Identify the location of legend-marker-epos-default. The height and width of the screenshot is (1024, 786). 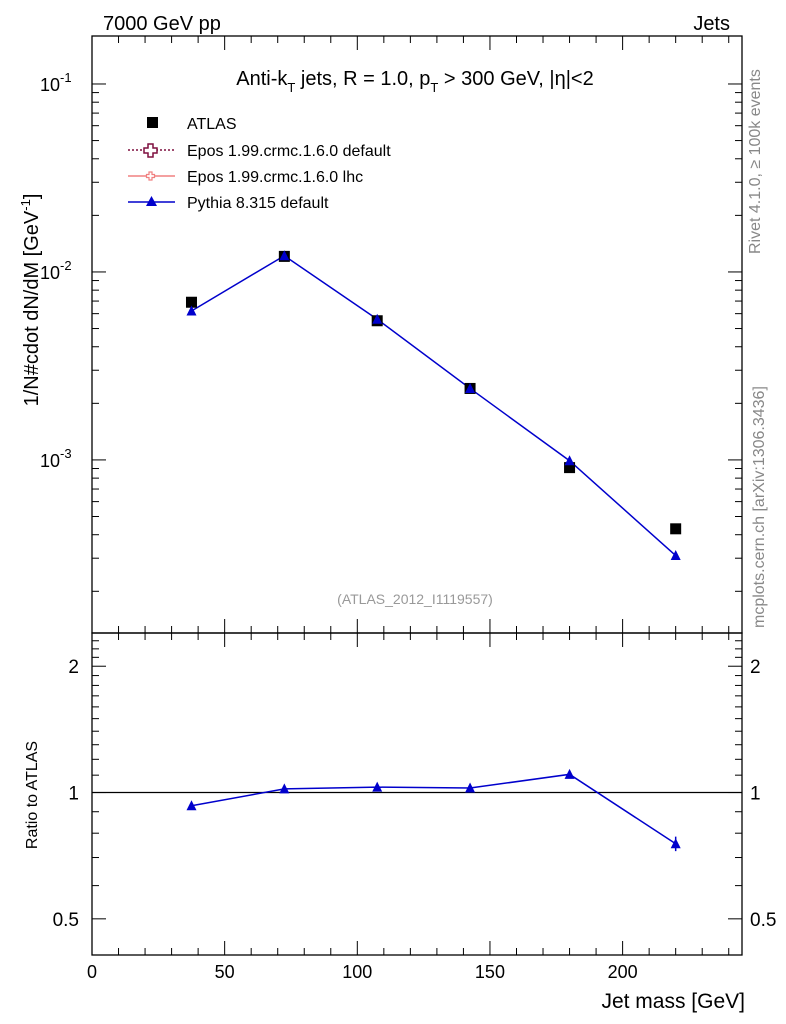
(150, 150).